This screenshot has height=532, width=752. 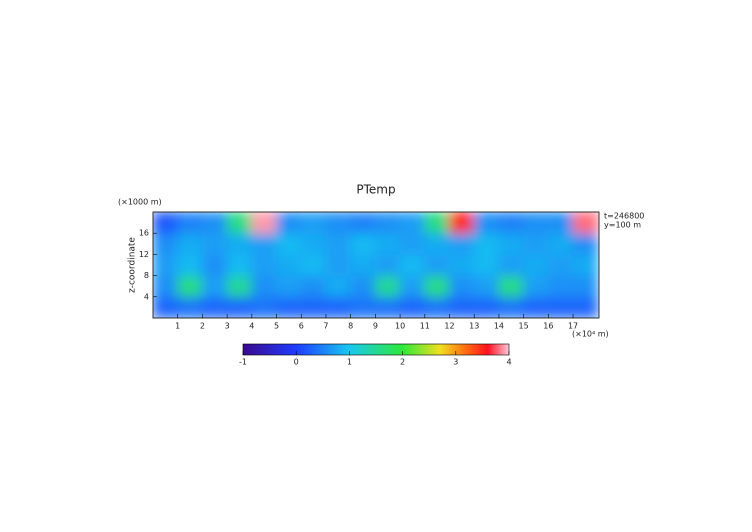 I want to click on x-tick-label: 15, so click(x=524, y=326).